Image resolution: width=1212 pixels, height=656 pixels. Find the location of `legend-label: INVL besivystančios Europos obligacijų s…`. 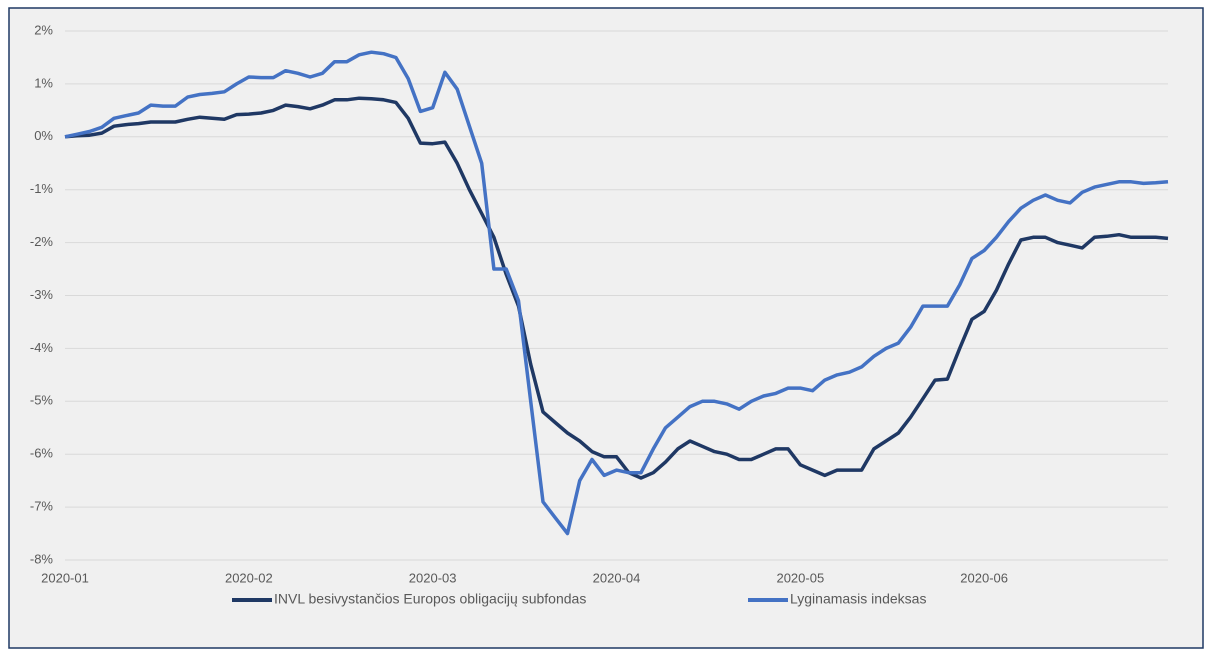

legend-label: INVL besivystančios Europos obligacijų s… is located at coordinates (430, 599).